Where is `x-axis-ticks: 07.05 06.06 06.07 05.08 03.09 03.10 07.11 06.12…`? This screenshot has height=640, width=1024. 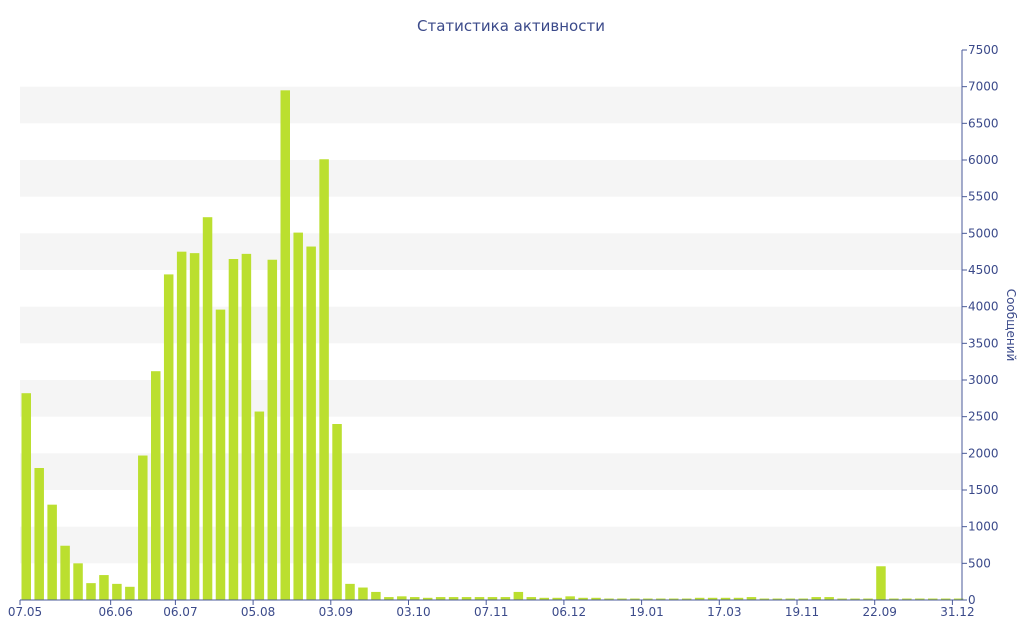 x-axis-ticks: 07.05 06.06 06.07 05.08 03.09 03.10 07.11 06.12… is located at coordinates (491, 609).